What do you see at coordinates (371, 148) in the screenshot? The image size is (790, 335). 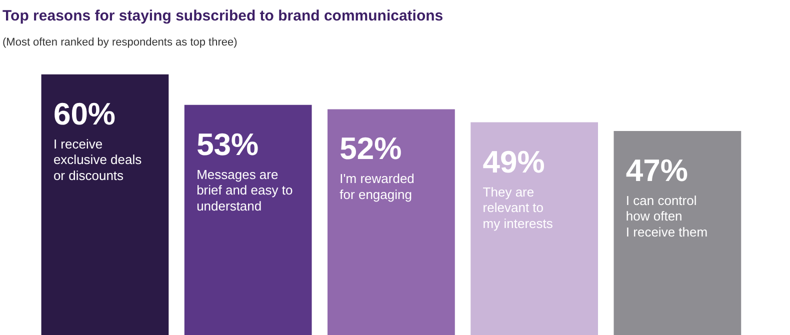 I see `data-label: 52%` at bounding box center [371, 148].